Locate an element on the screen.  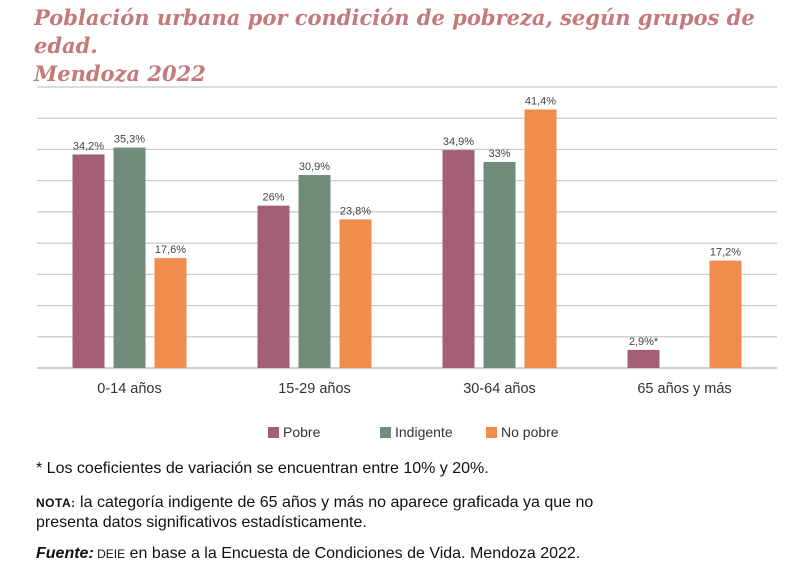
x-tick-label: 65 años y más is located at coordinates (684, 389).